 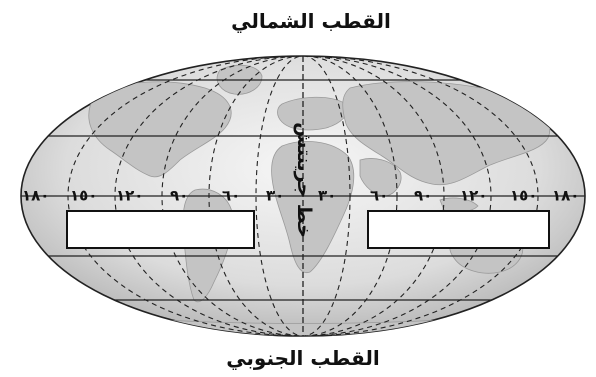 I want to click on west-longitude-labels: ١٨٠ ١٥٠ ١٢٠ ٩٠ ٦٠ ٣٠, so click(x=153, y=196).